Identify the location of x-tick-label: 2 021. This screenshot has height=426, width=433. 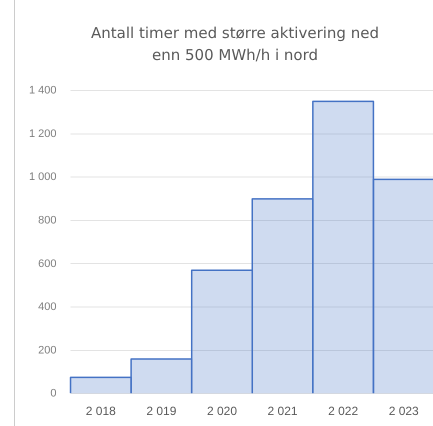
(283, 411).